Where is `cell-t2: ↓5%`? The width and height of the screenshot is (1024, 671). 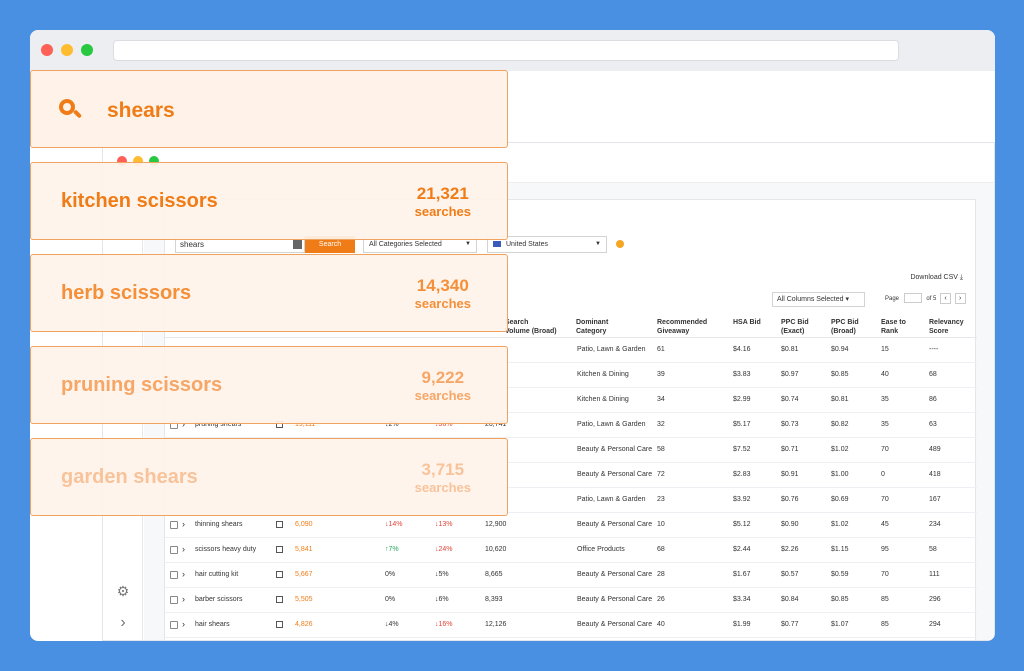
cell-t2: ↓5% is located at coordinates (442, 574).